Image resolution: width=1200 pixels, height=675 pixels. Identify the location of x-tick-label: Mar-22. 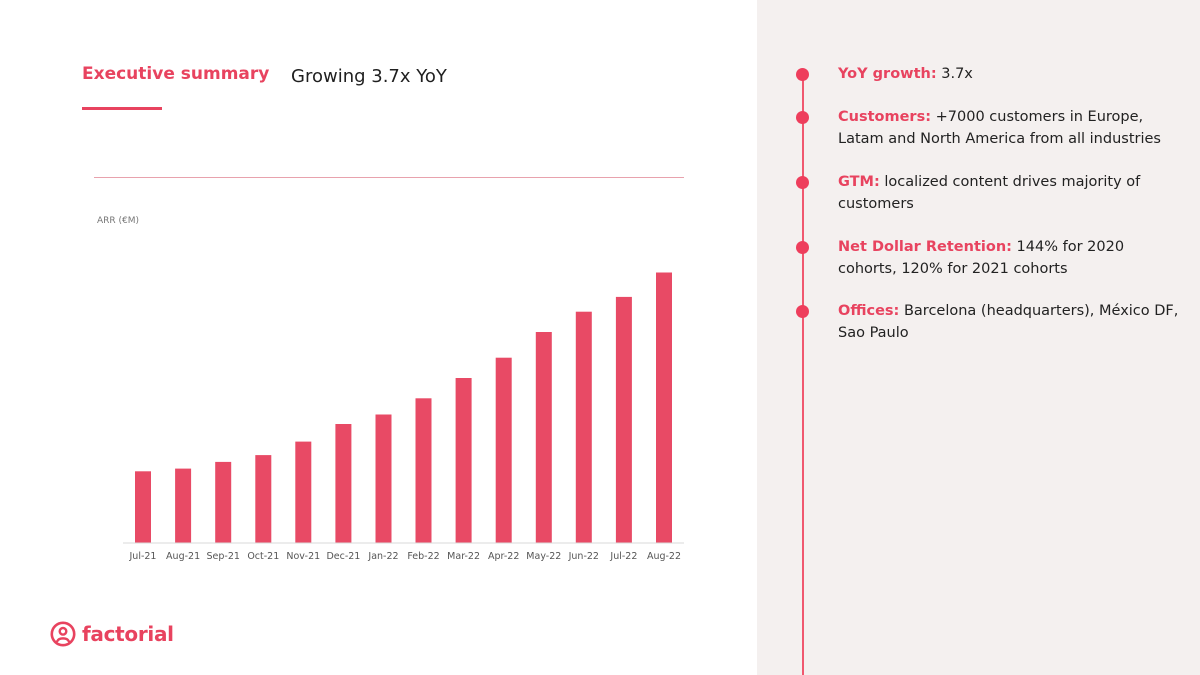
(463, 556).